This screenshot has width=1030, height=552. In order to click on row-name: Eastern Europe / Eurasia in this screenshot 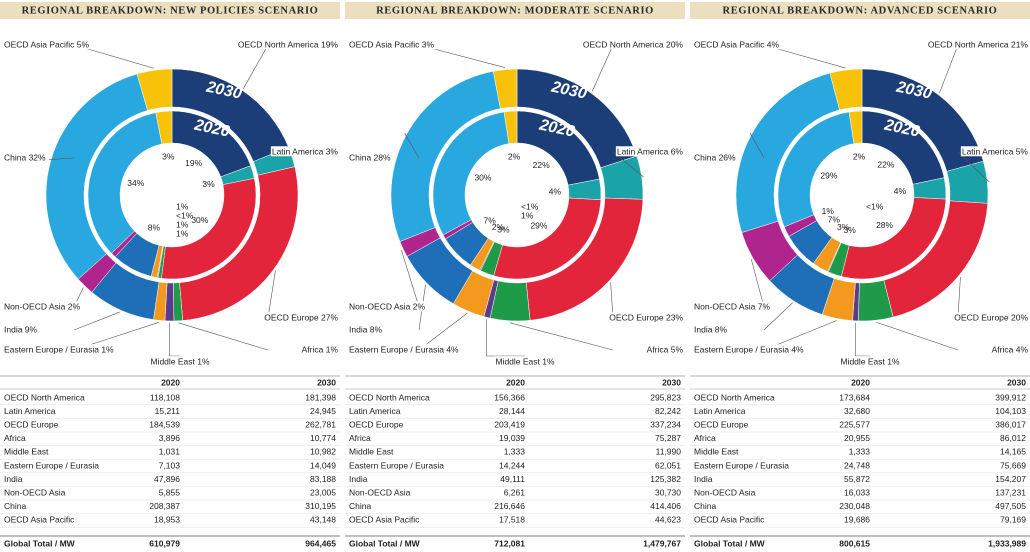, I will do `click(51, 465)`.